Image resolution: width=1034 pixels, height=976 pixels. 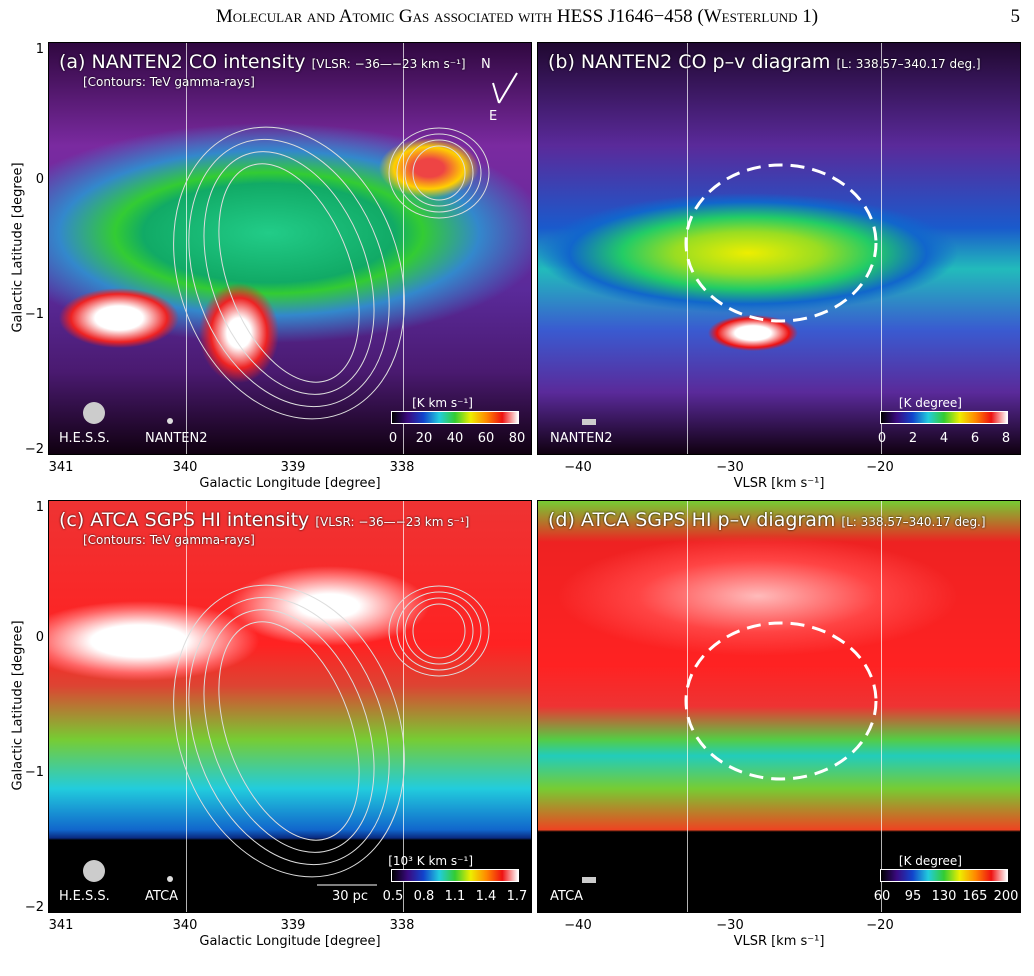 I want to click on colorbar-tick: 80, so click(x=517, y=438).